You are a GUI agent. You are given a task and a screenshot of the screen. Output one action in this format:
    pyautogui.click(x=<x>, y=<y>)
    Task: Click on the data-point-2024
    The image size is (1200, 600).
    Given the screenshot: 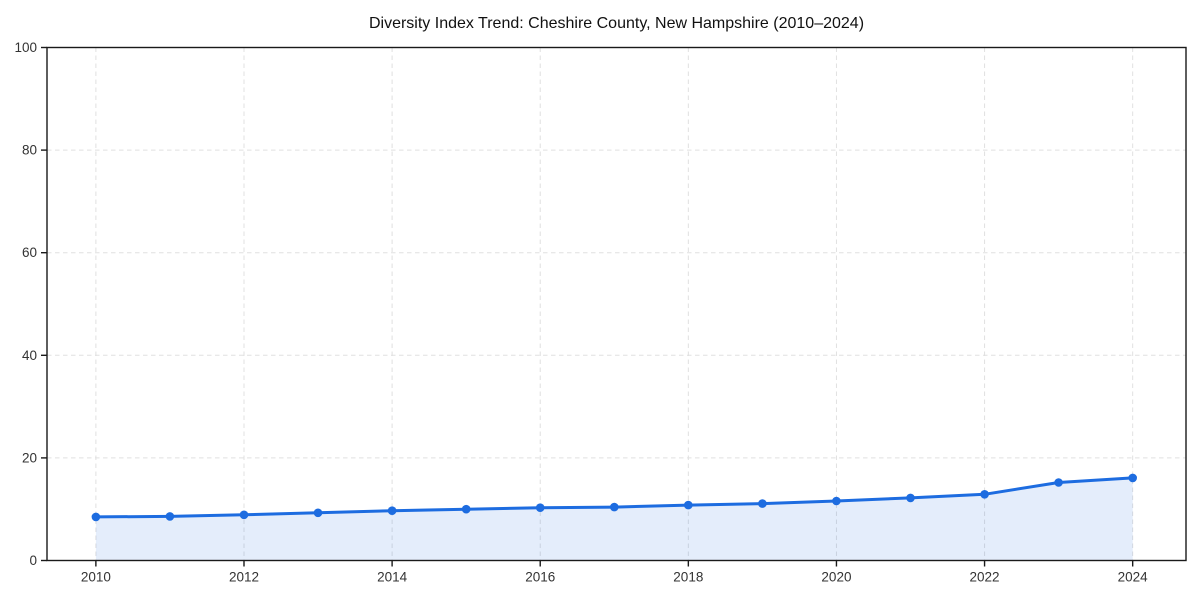 What is the action you would take?
    pyautogui.click(x=1132, y=478)
    